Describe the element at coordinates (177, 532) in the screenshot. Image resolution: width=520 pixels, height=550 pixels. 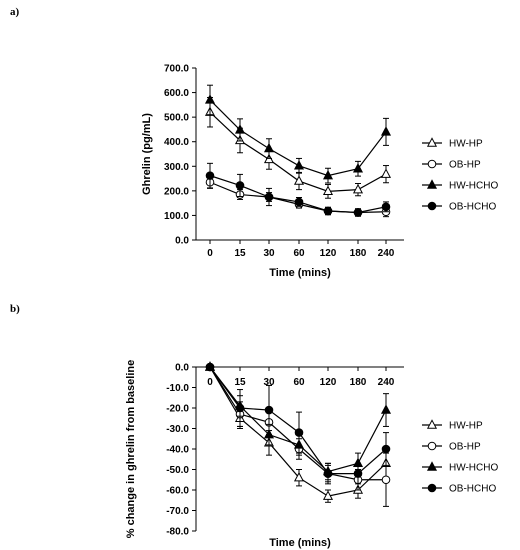
I see `y-tick-label: -80.0` at that location.